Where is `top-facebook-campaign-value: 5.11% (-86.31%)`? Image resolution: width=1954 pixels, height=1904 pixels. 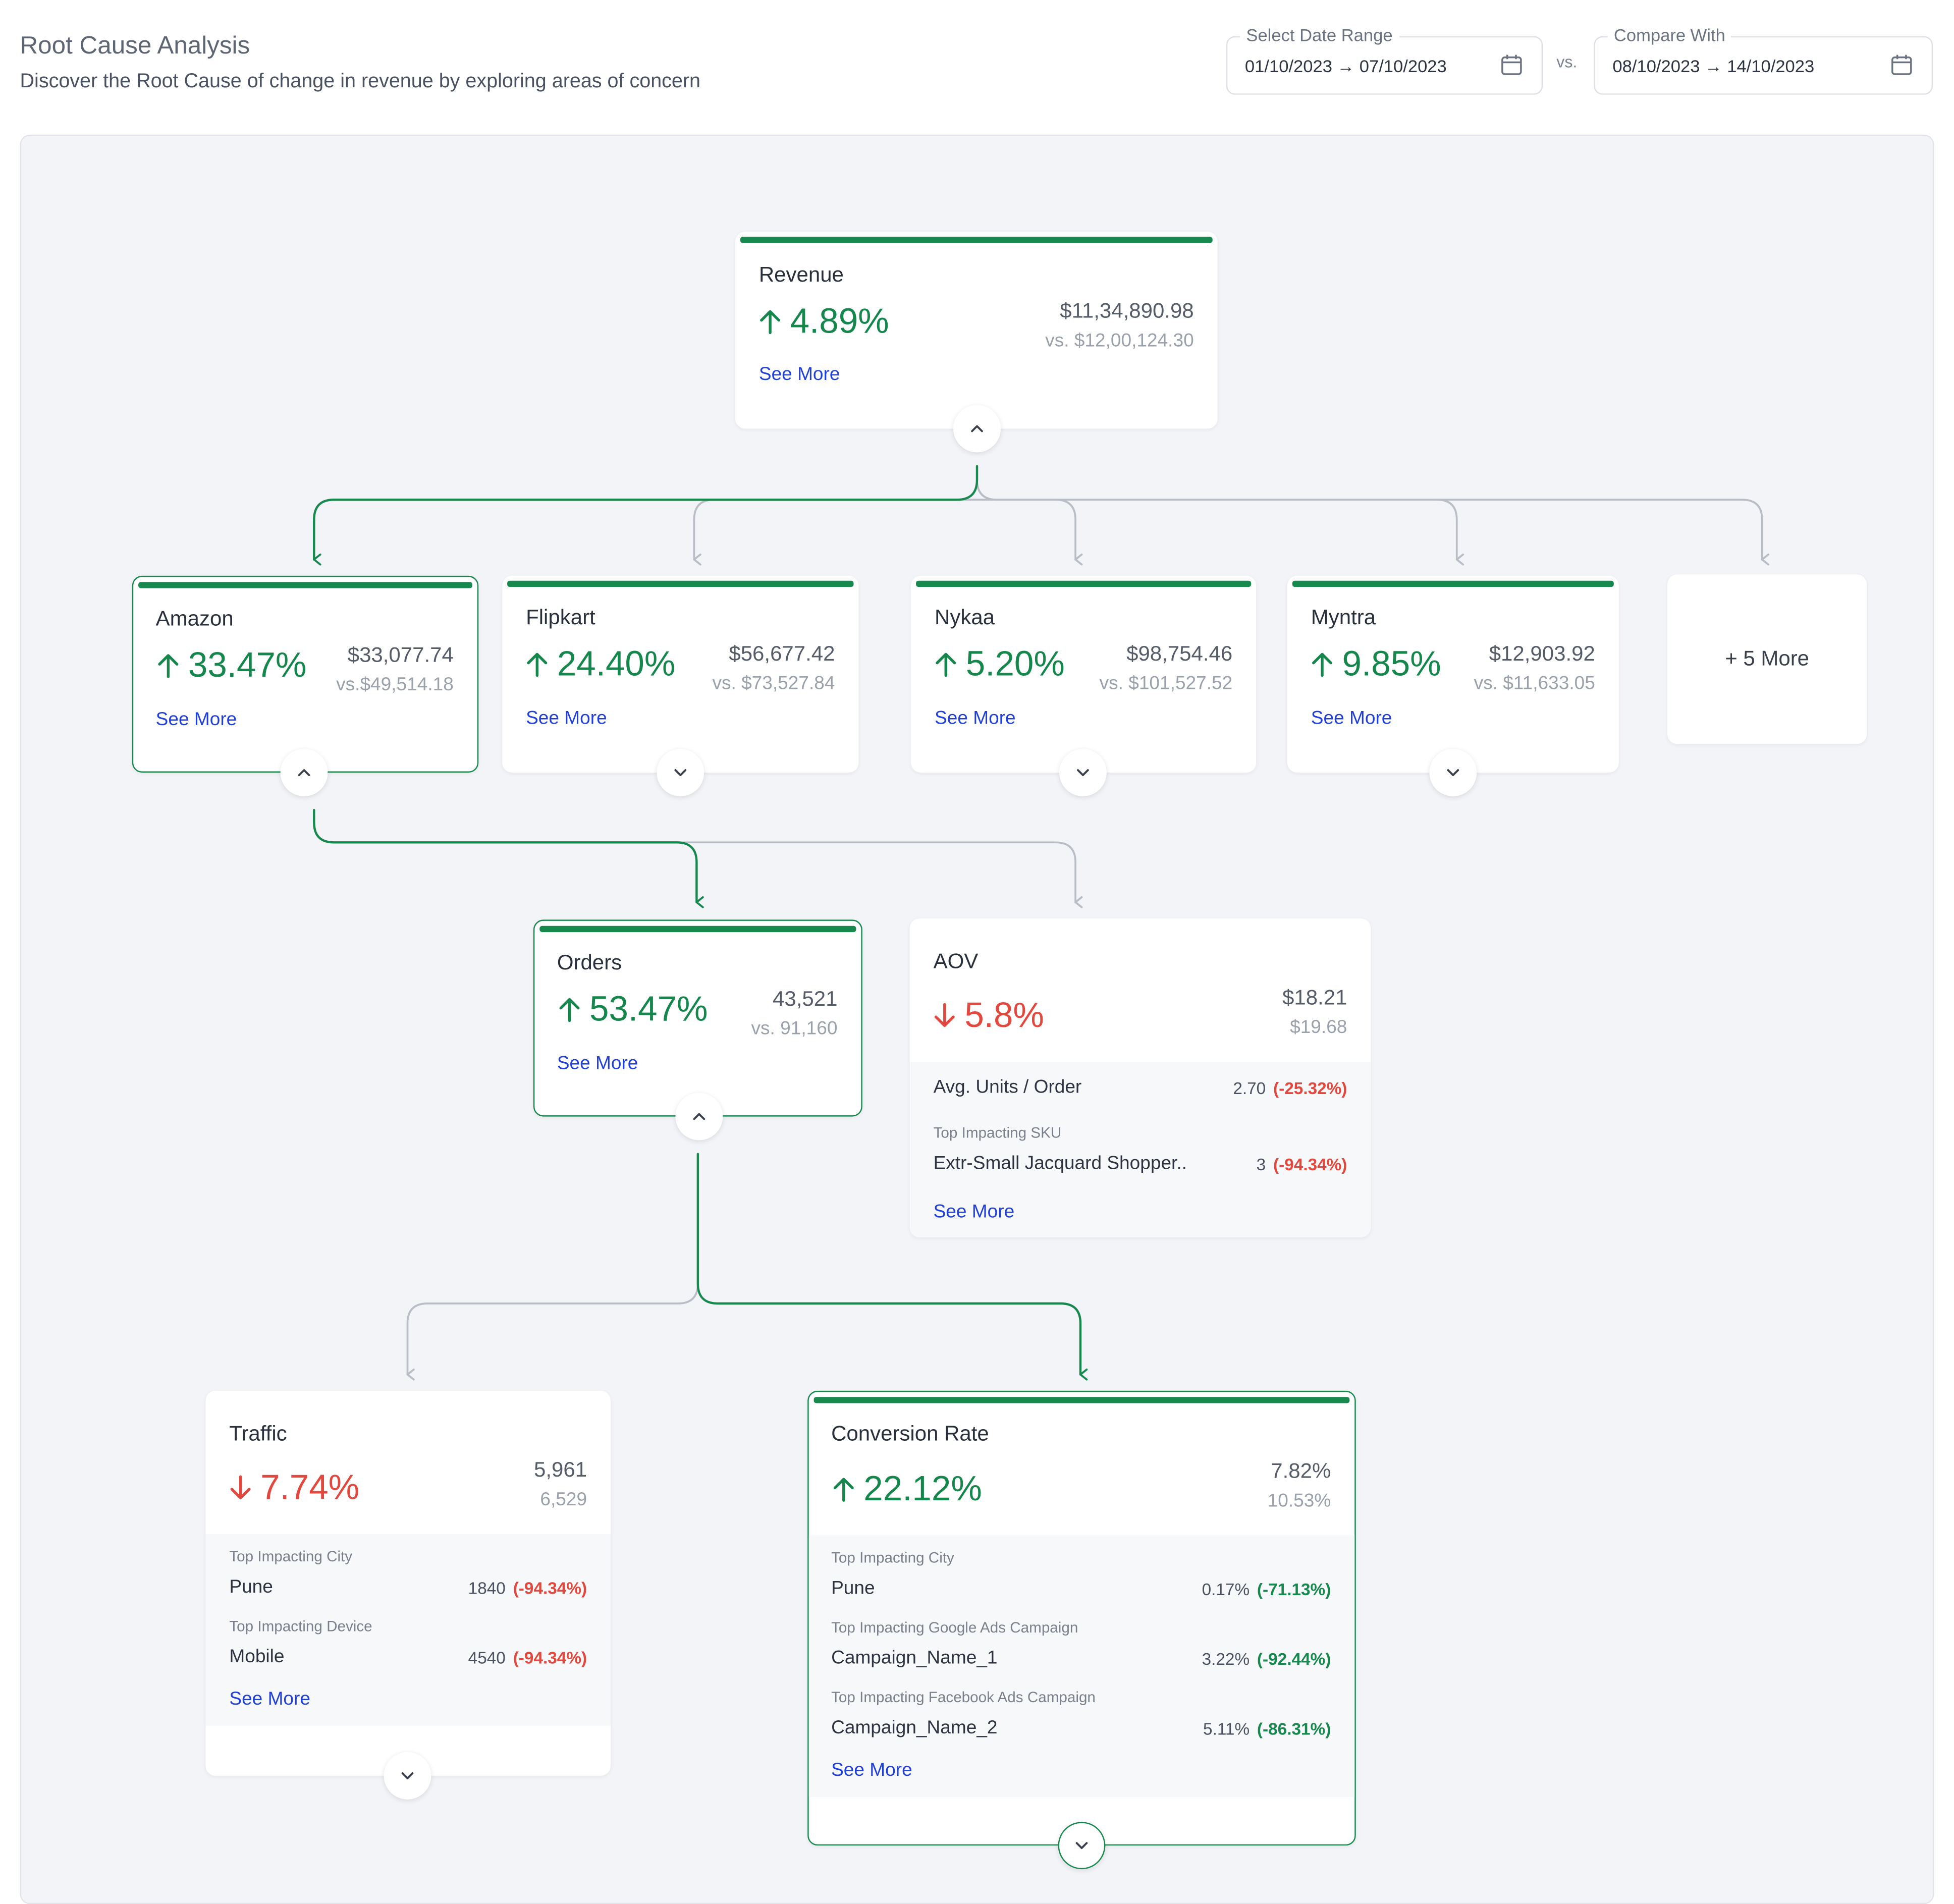
top-facebook-campaign-value: 5.11% (-86.31%) is located at coordinates (1267, 1729).